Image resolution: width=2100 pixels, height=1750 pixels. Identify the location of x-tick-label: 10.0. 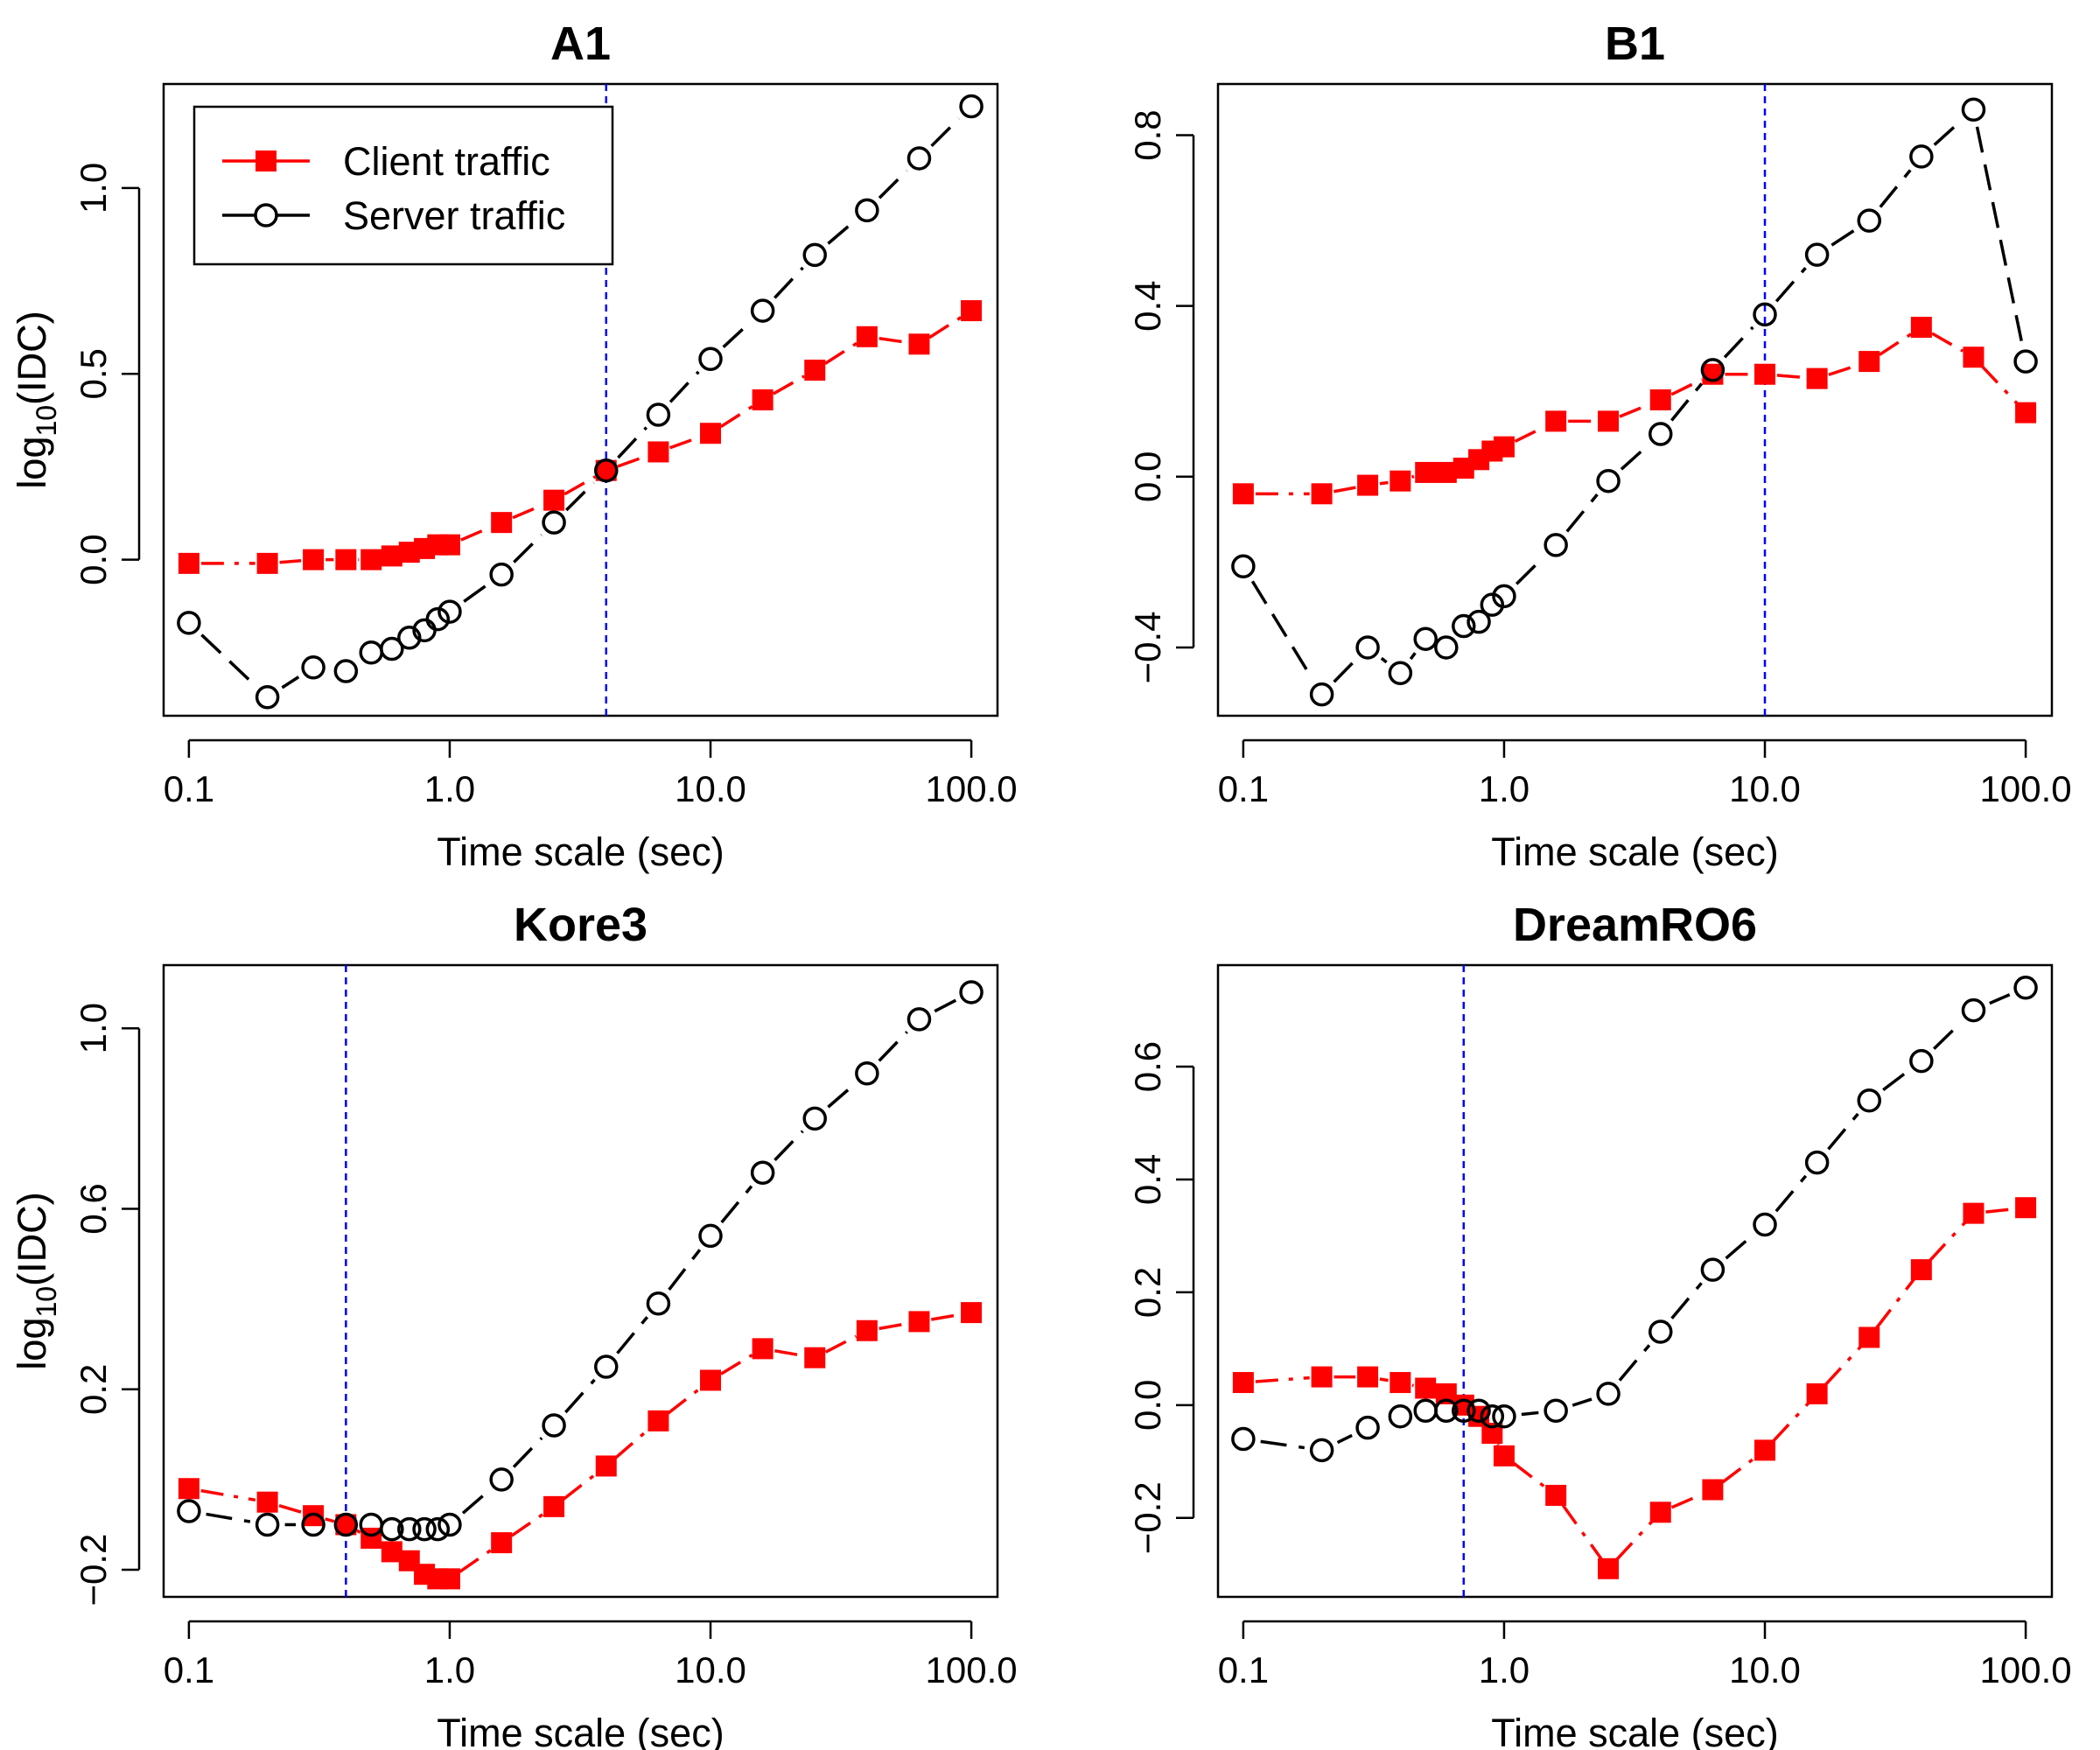
(1765, 1669).